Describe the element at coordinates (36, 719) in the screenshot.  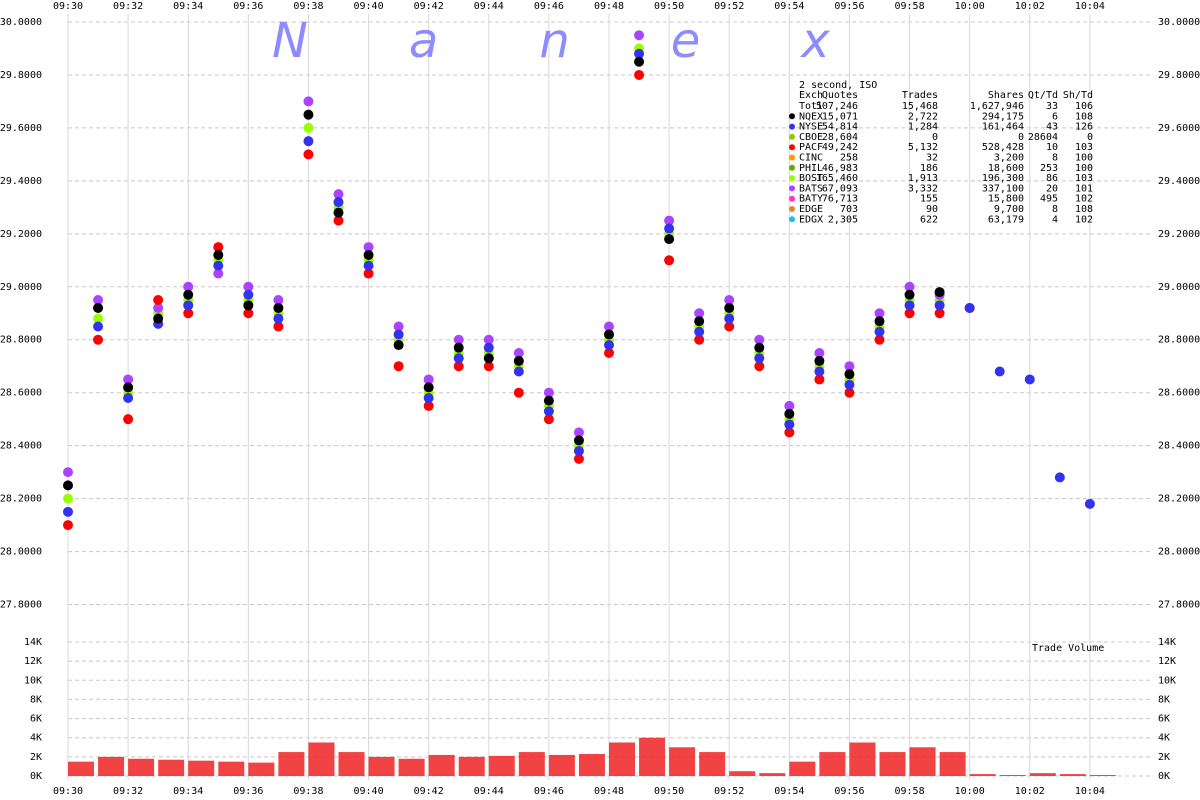
I see `y-tick-label: 6K` at that location.